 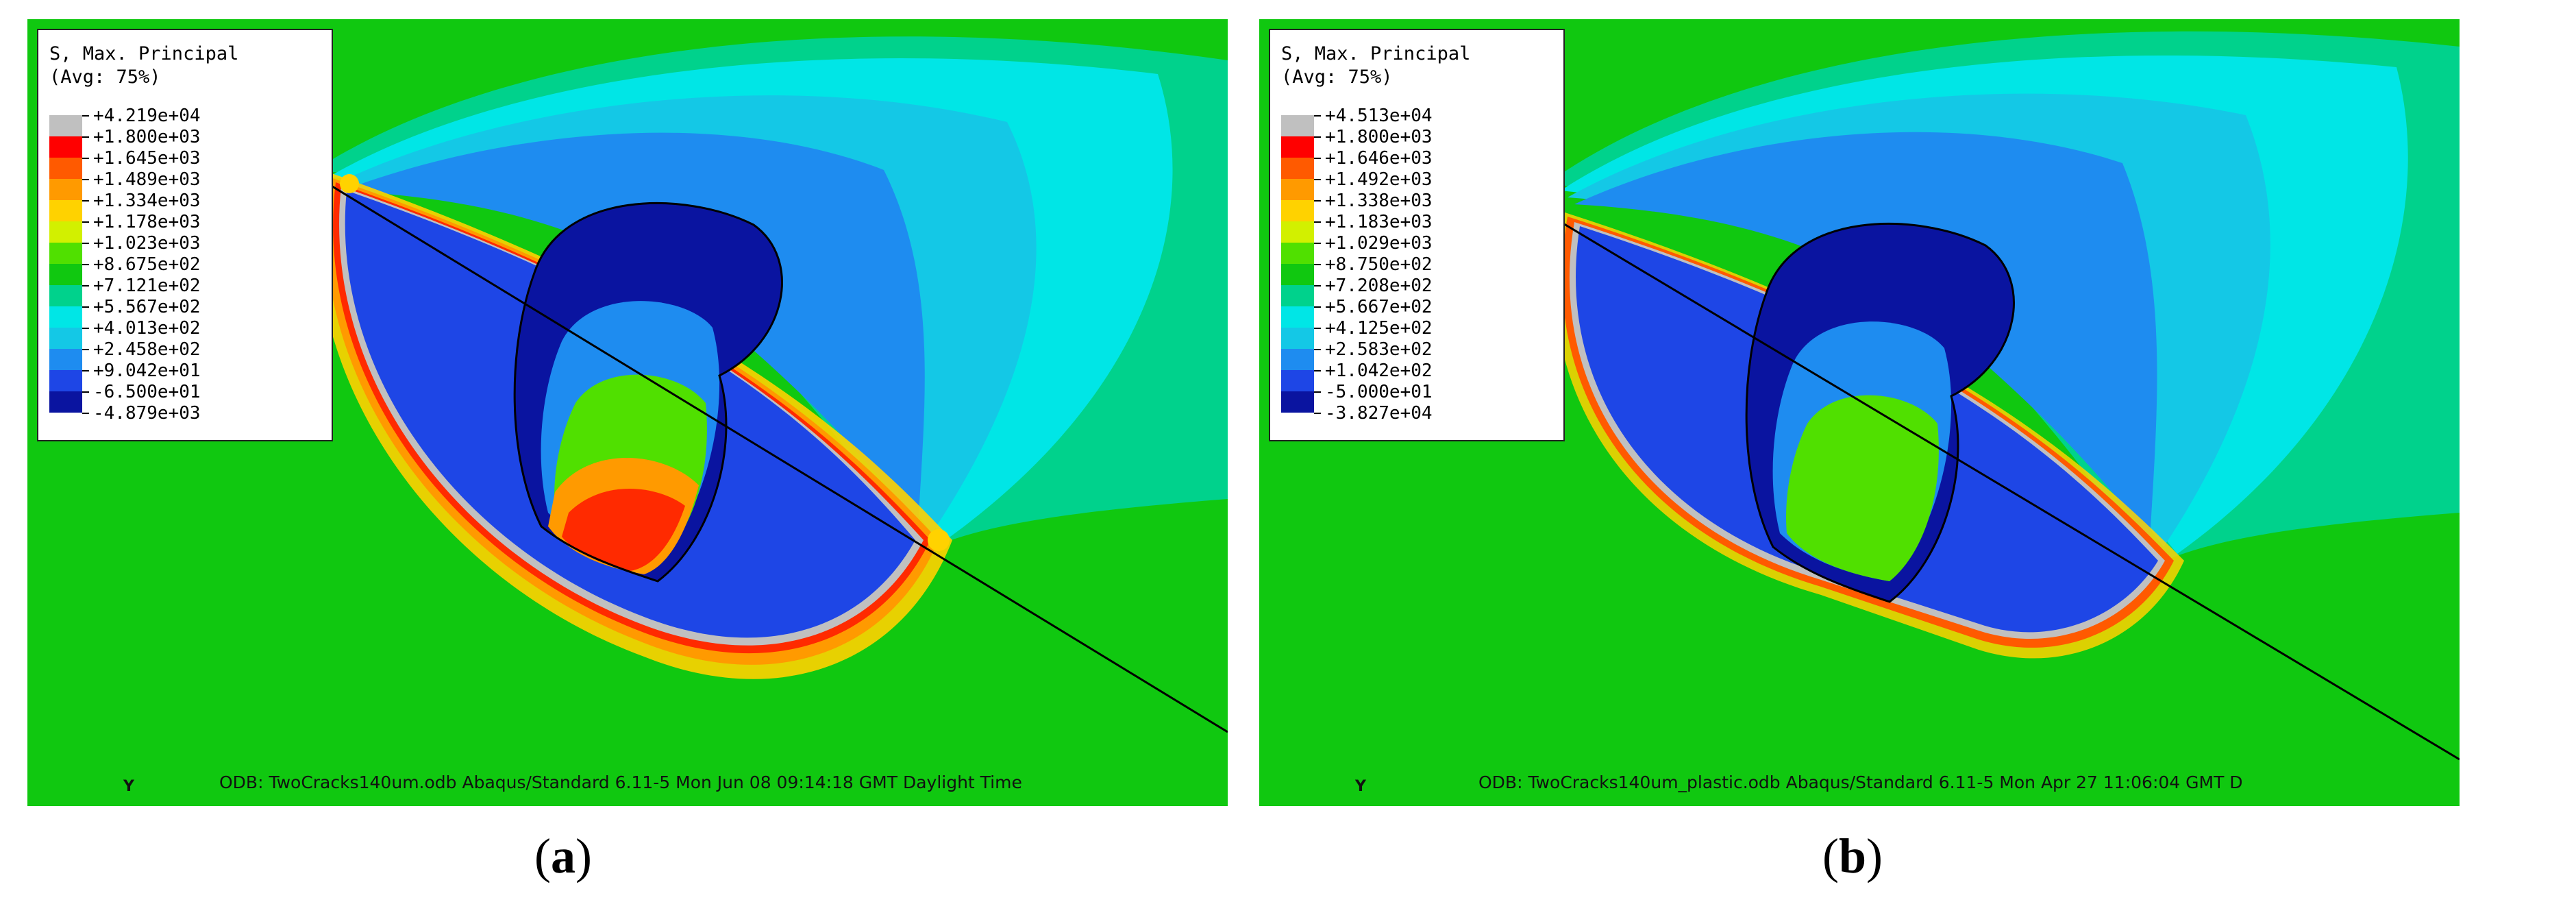 I want to click on legend-value: -5.000e+01, so click(x=1379, y=392).